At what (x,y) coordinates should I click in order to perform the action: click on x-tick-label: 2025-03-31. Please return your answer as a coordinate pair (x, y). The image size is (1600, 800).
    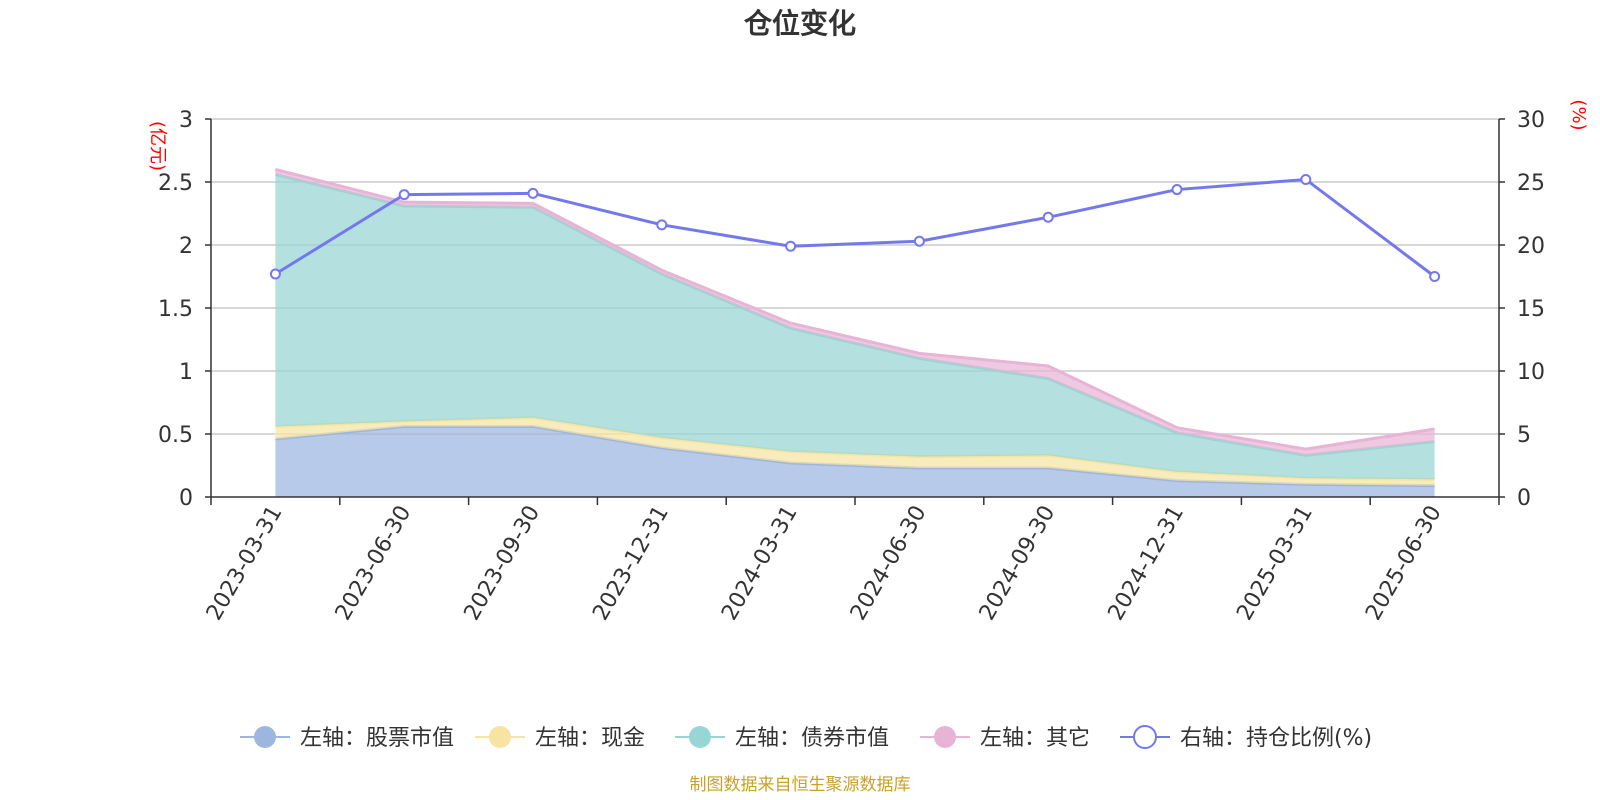
    Looking at the image, I should click on (1275, 563).